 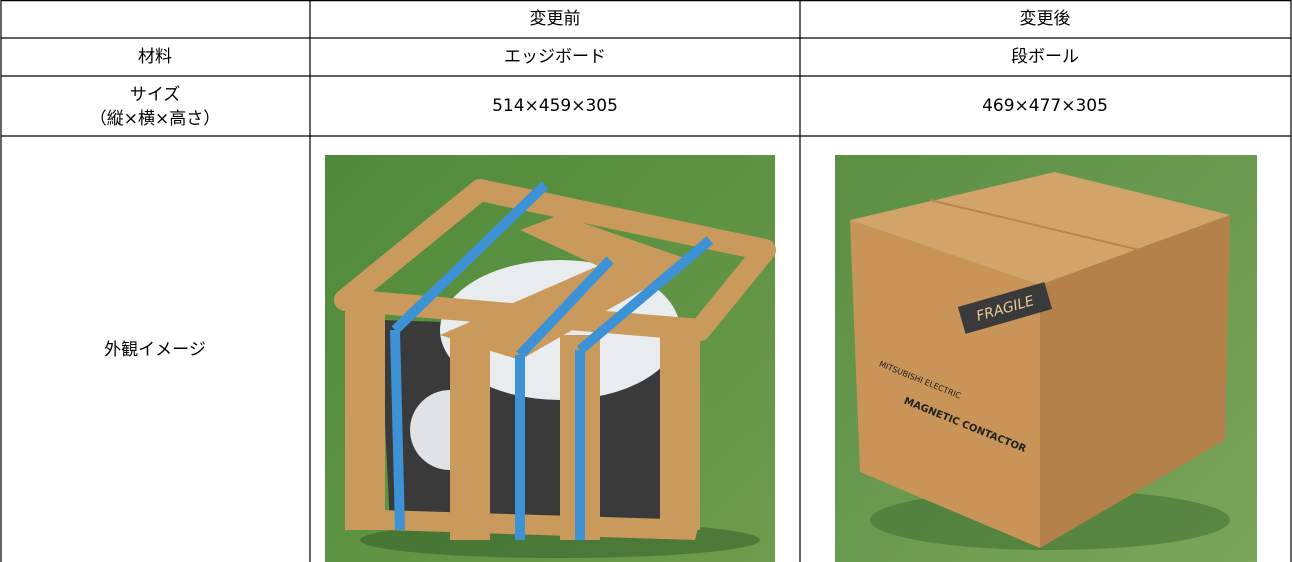 I want to click on row-label: （縦×横×高さ）, so click(x=155, y=119).